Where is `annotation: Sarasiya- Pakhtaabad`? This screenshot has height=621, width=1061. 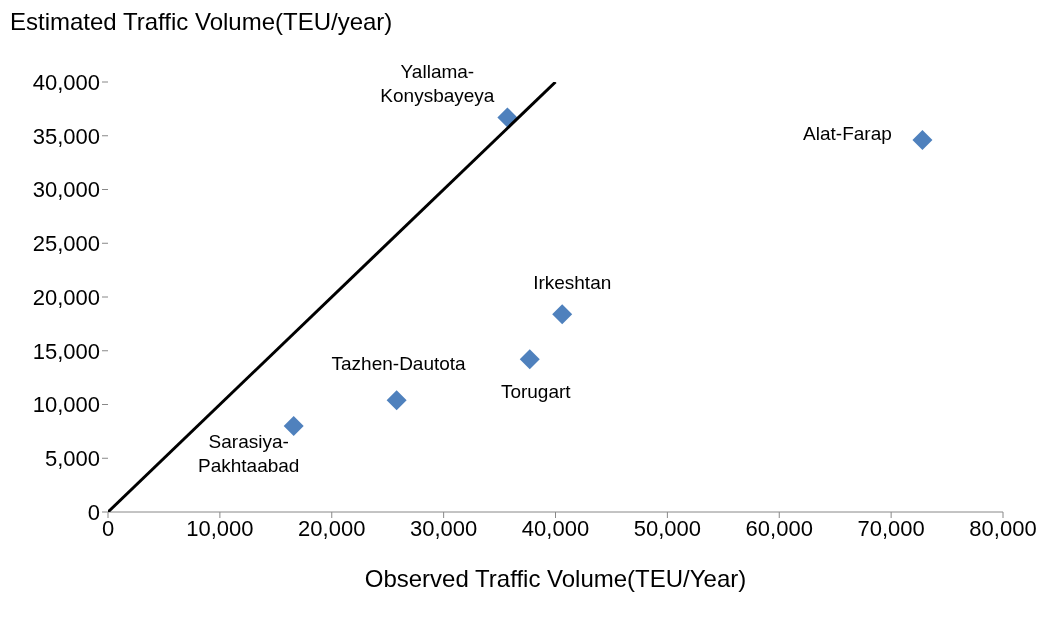
annotation: Sarasiya- Pakhtaabad is located at coordinates (249, 453).